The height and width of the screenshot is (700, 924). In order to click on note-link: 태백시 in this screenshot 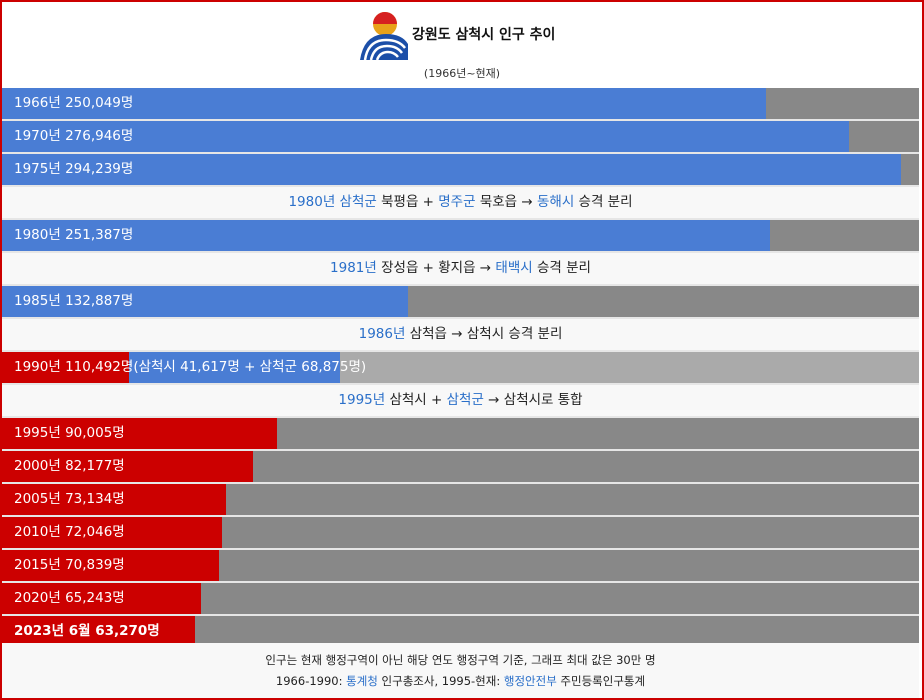, I will do `click(514, 268)`.